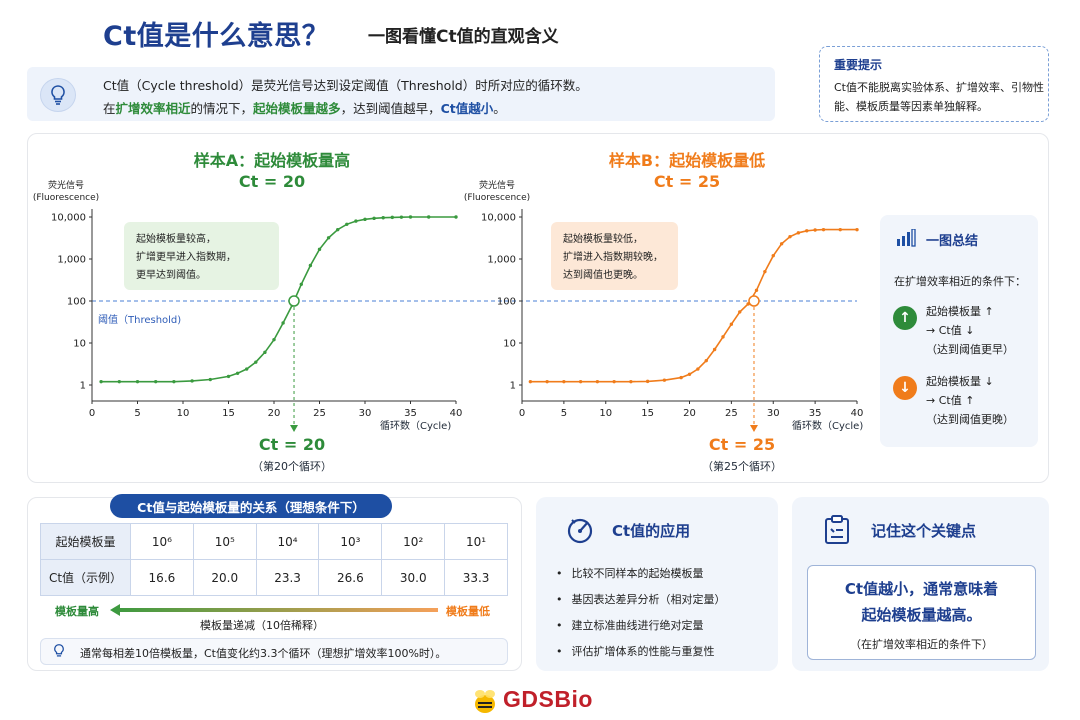  What do you see at coordinates (753, 428) in the screenshot?
I see `ct-arrow` at bounding box center [753, 428].